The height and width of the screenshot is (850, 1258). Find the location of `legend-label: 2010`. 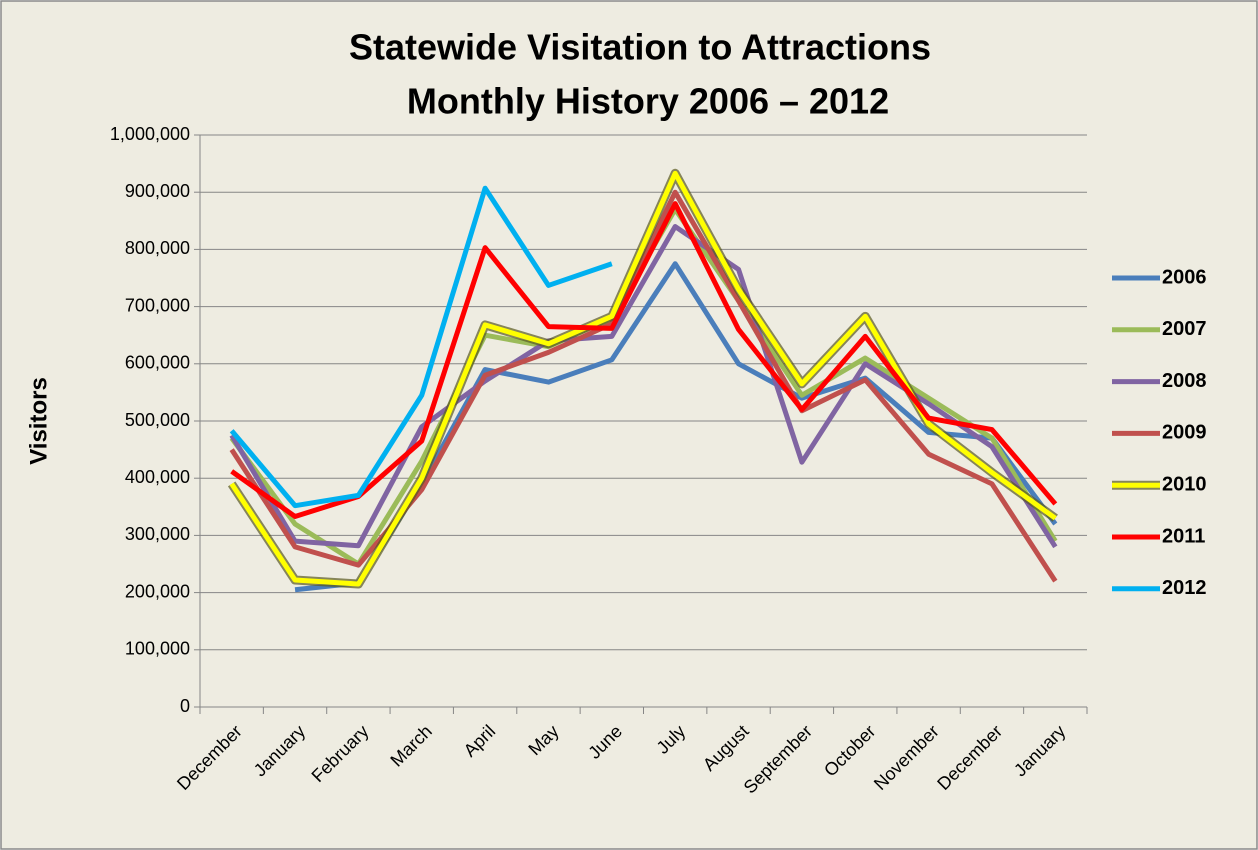

legend-label: 2010 is located at coordinates (1184, 484).